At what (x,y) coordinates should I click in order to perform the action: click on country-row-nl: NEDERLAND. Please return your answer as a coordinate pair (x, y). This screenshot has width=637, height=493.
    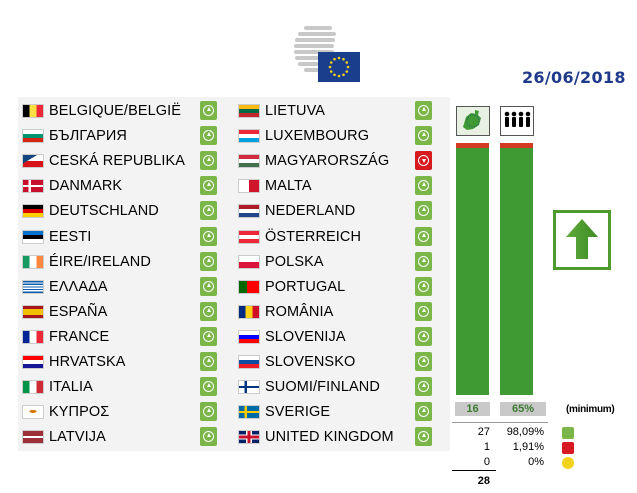
    Looking at the image, I should click on (296, 211).